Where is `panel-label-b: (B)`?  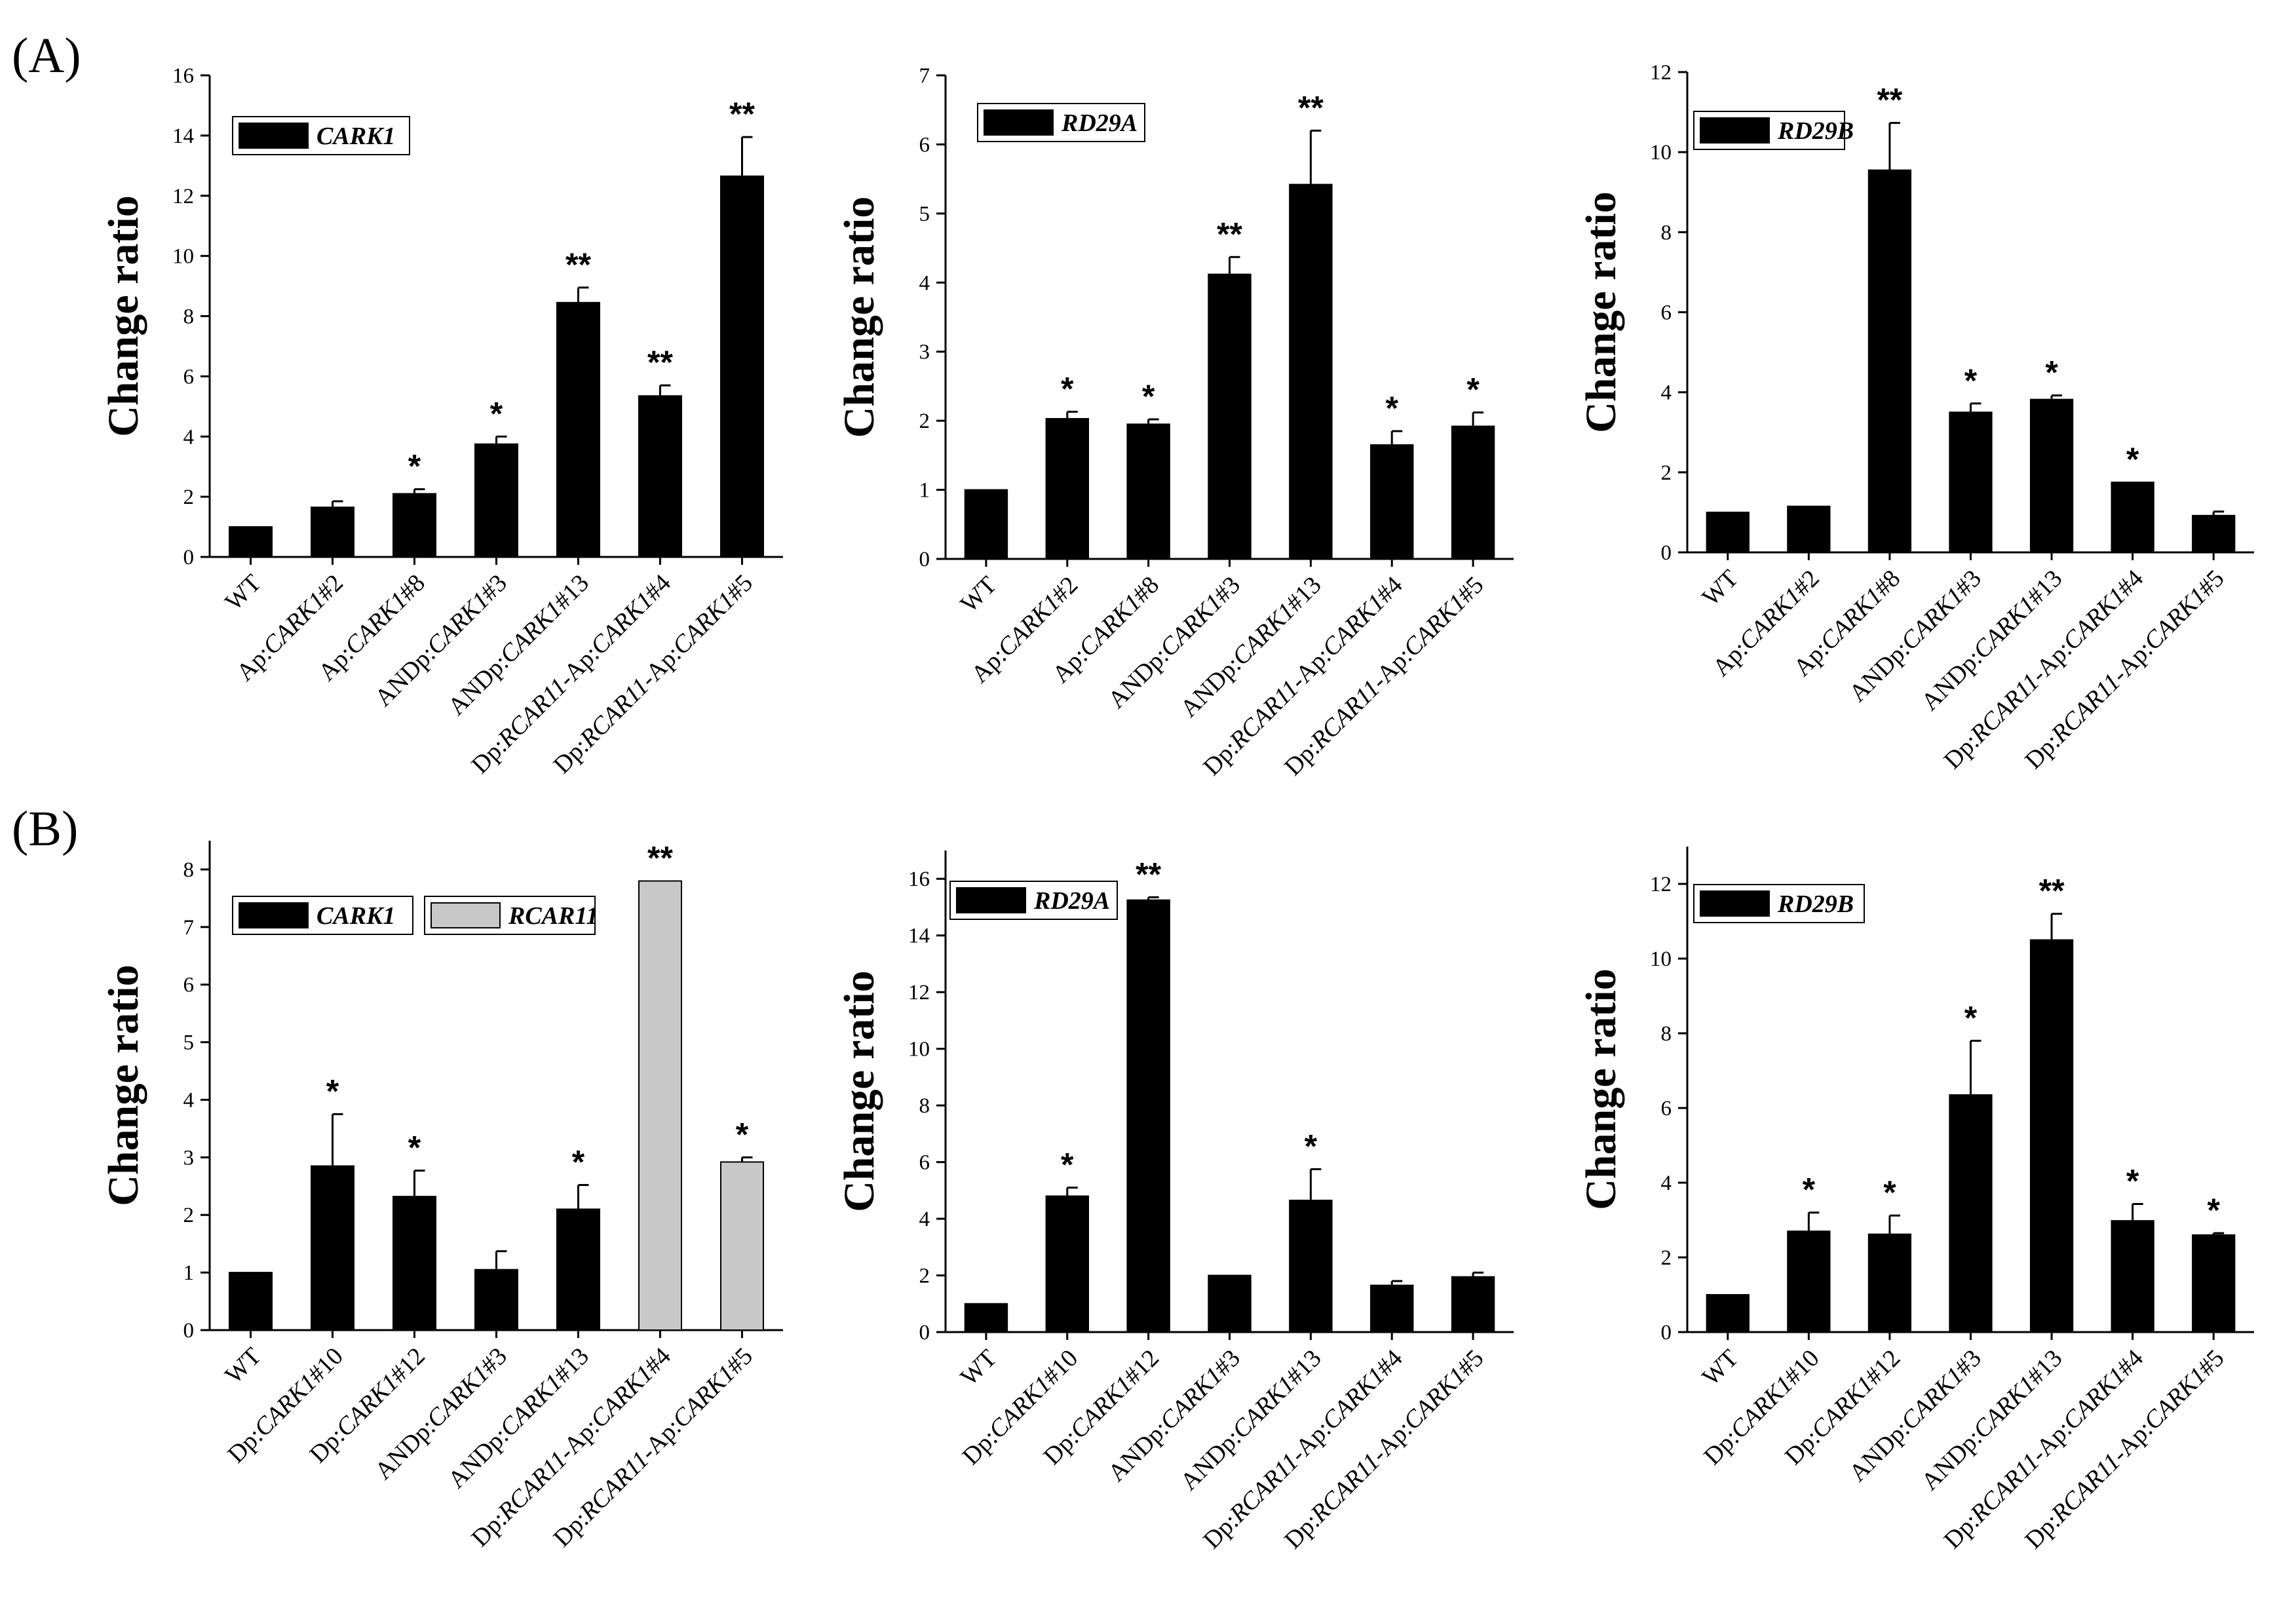
panel-label-b: (B) is located at coordinates (45, 829).